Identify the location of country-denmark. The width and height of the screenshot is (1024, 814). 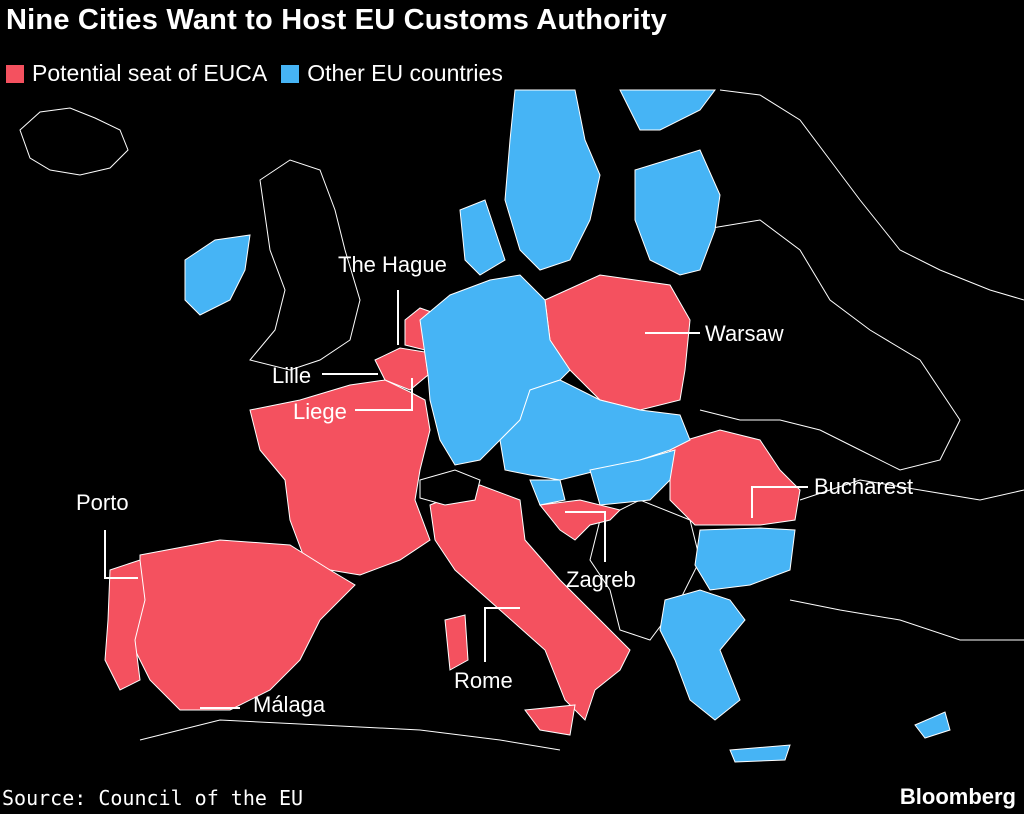
(482, 237).